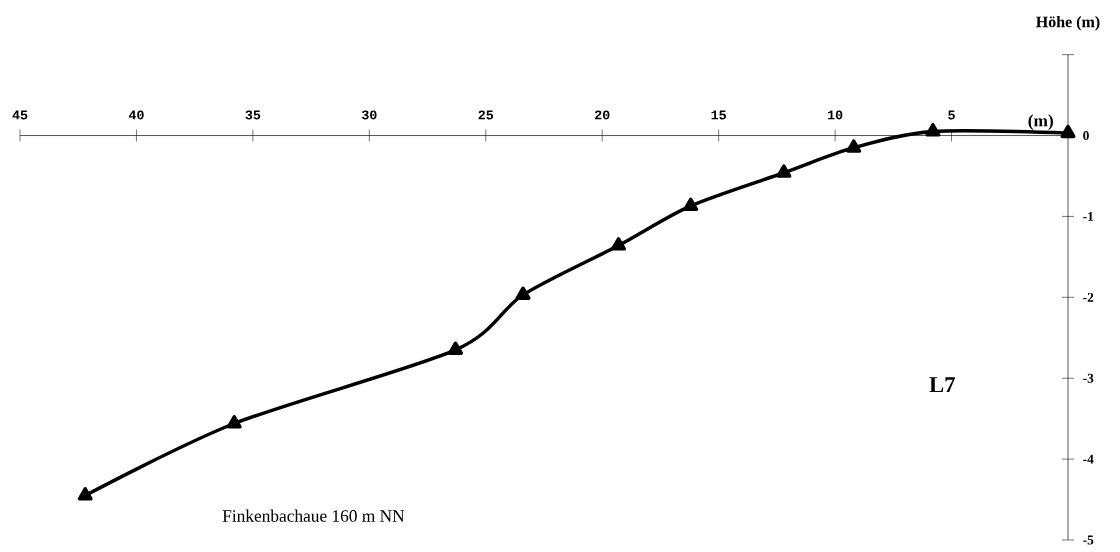 Image resolution: width=1120 pixels, height=552 pixels. What do you see at coordinates (951, 115) in the screenshot?
I see `x-tick-label: 5` at bounding box center [951, 115].